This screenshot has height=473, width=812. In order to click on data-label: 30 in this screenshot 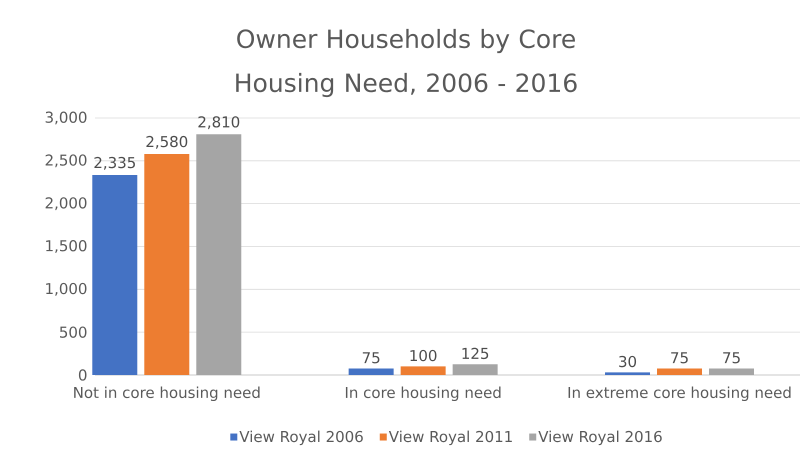, I will do `click(627, 362)`.